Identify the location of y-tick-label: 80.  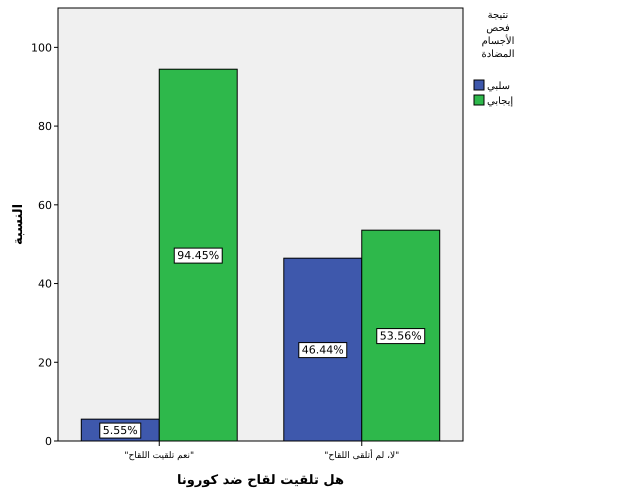
(45, 127).